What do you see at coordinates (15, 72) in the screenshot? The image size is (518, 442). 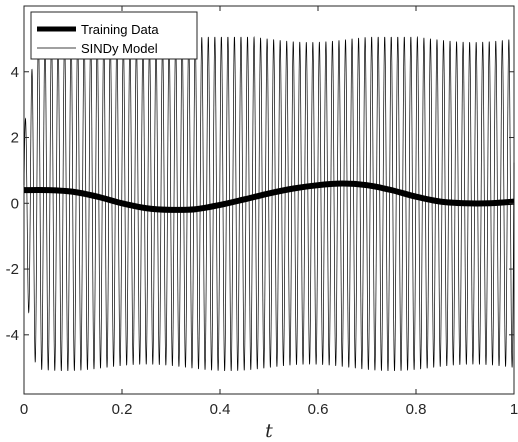 I see `y-tick-label: 4` at bounding box center [15, 72].